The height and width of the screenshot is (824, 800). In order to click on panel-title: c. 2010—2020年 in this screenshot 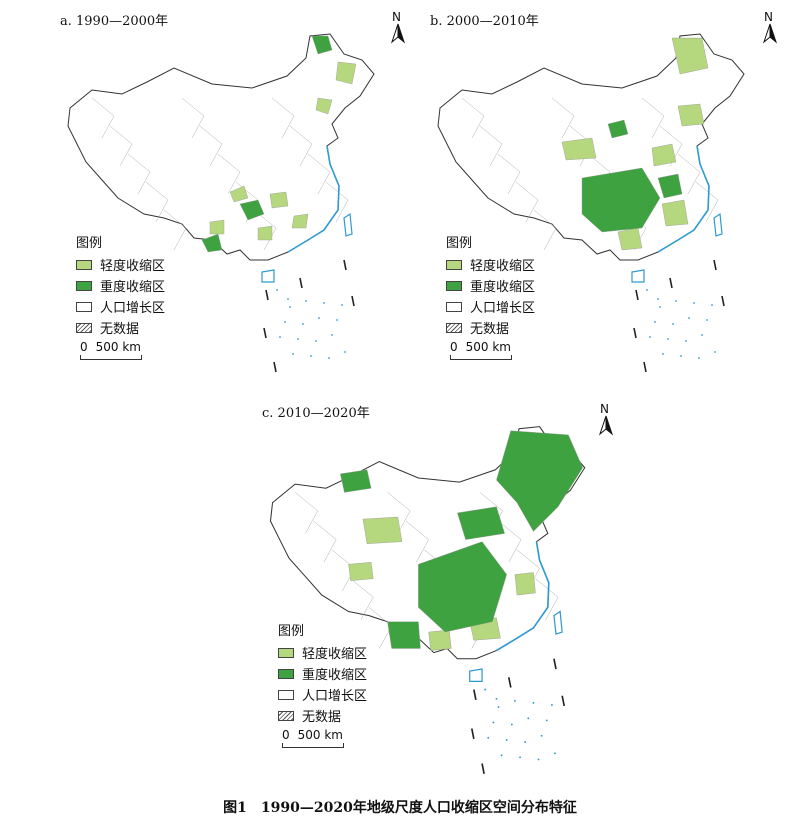, I will do `click(316, 413)`.